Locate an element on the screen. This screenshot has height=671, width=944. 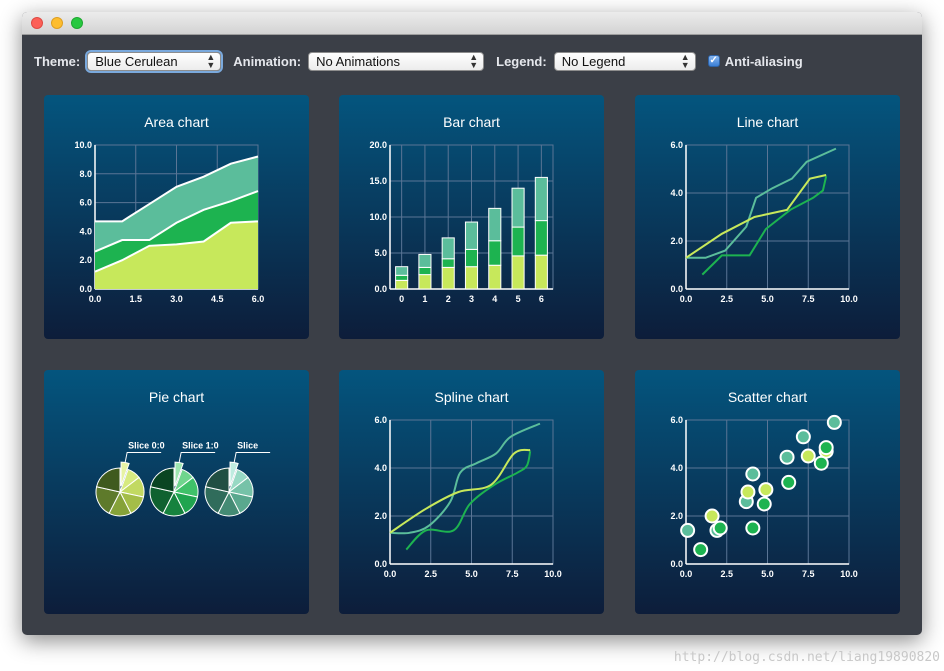
x-tick-label: 6.0 is located at coordinates (258, 299).